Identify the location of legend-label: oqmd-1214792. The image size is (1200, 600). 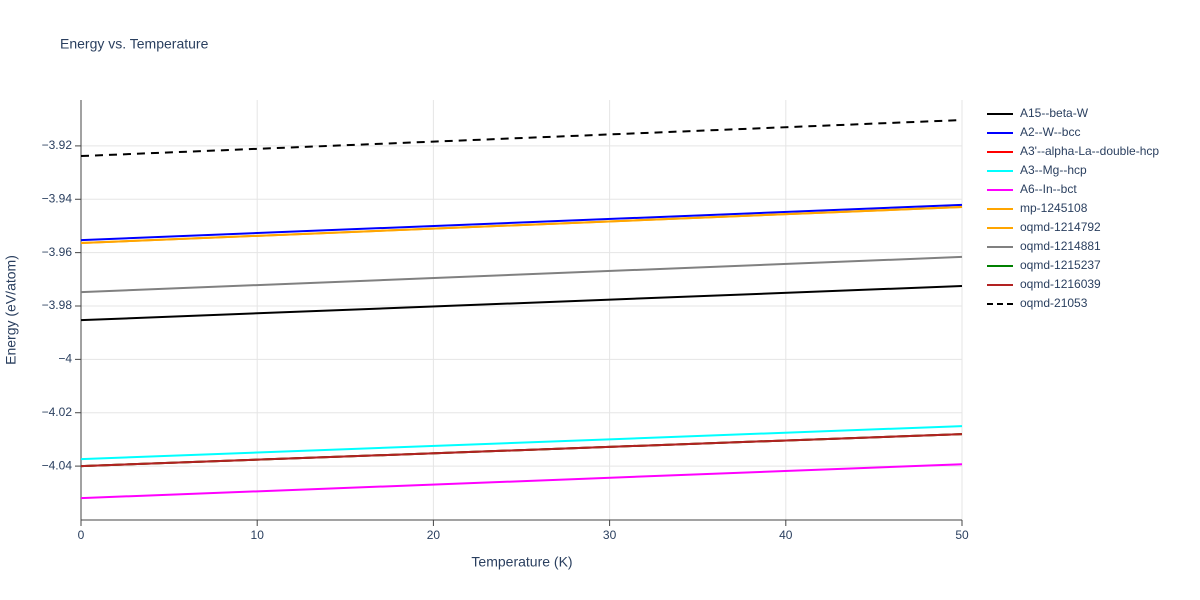
(1060, 227).